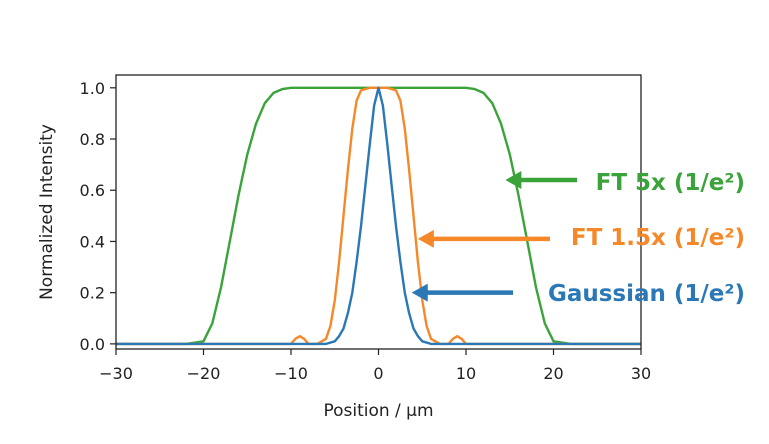  What do you see at coordinates (641, 373) in the screenshot?
I see `x-tick-label: 30` at bounding box center [641, 373].